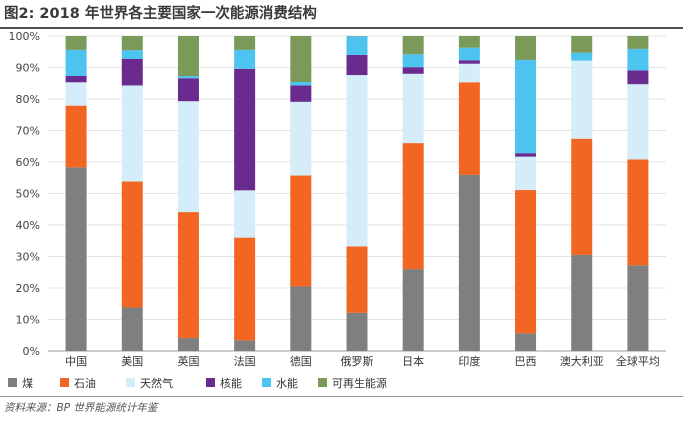 The height and width of the screenshot is (421, 683). I want to click on x-tick-label: 德国, so click(301, 361).